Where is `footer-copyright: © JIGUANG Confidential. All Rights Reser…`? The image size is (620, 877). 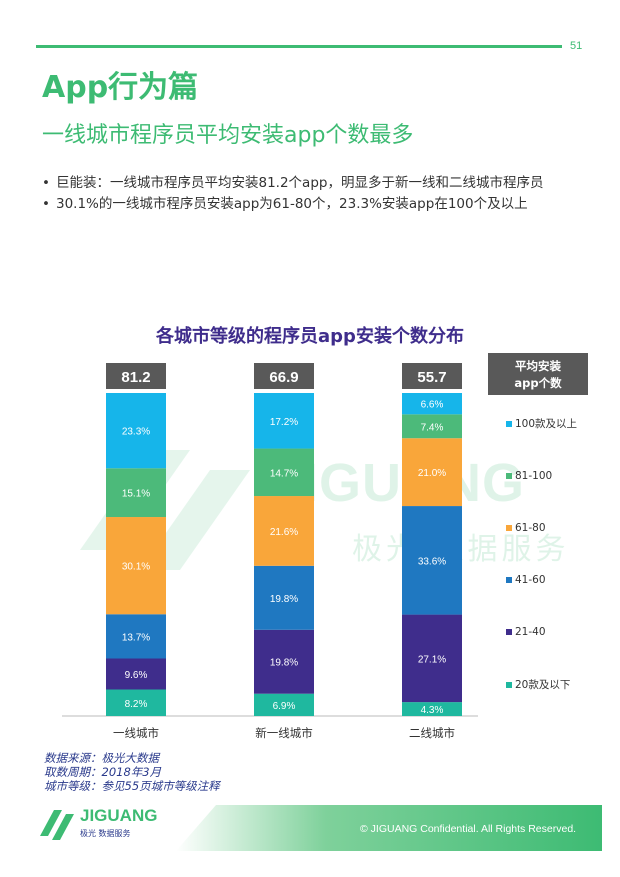
footer-copyright: © JIGUANG Confidential. All Rights Reser… is located at coordinates (468, 829).